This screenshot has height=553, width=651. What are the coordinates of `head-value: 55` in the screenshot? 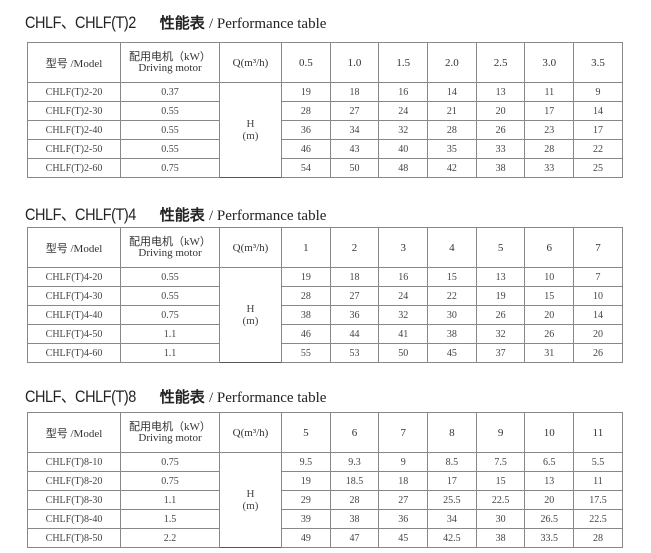 It's located at (306, 353).